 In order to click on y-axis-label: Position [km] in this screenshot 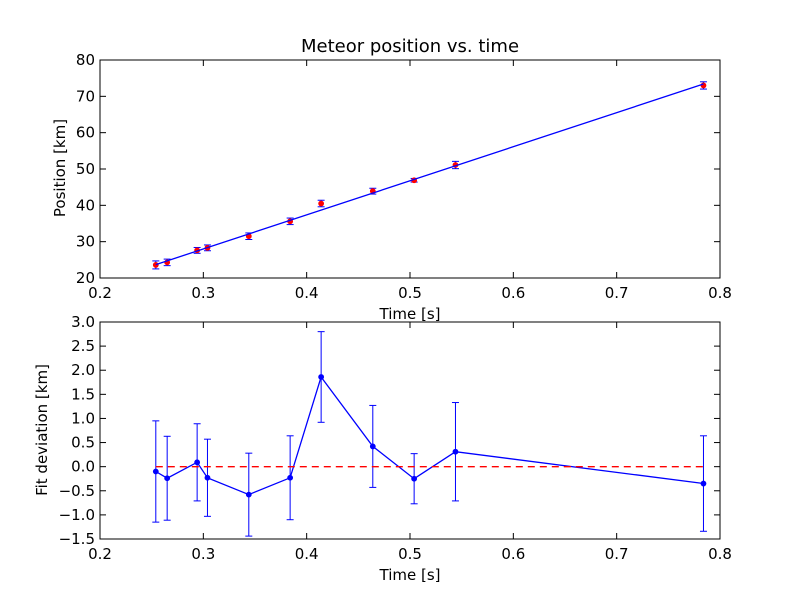, I will do `click(60, 168)`.